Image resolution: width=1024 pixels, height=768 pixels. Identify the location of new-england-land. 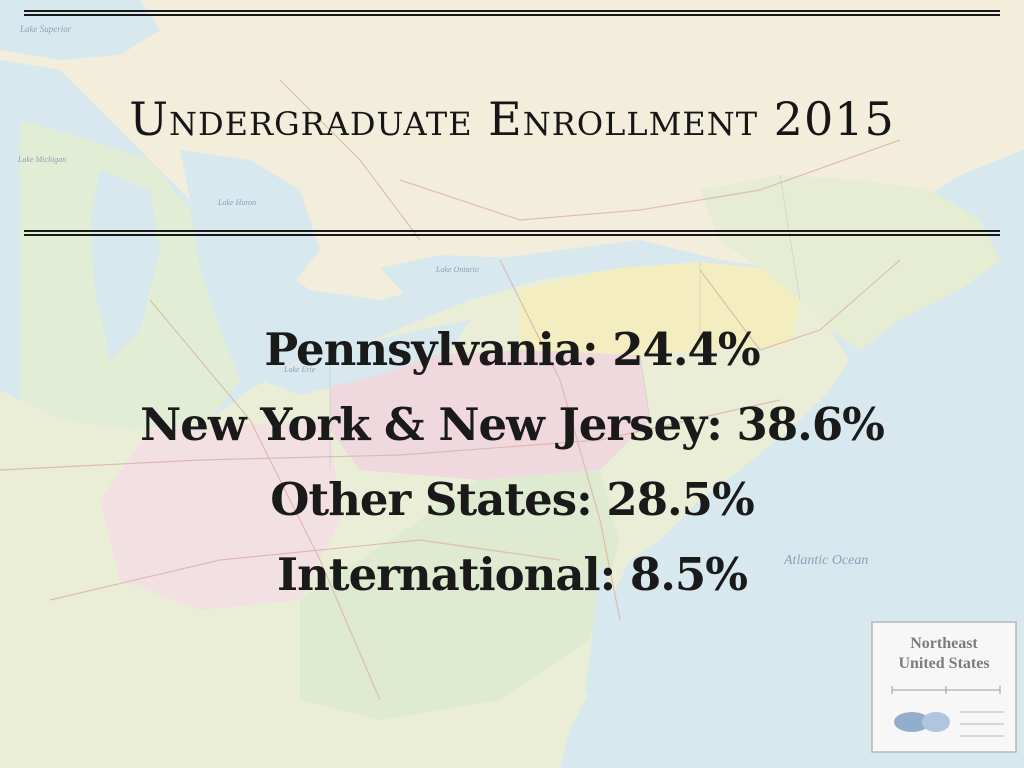
(850, 262).